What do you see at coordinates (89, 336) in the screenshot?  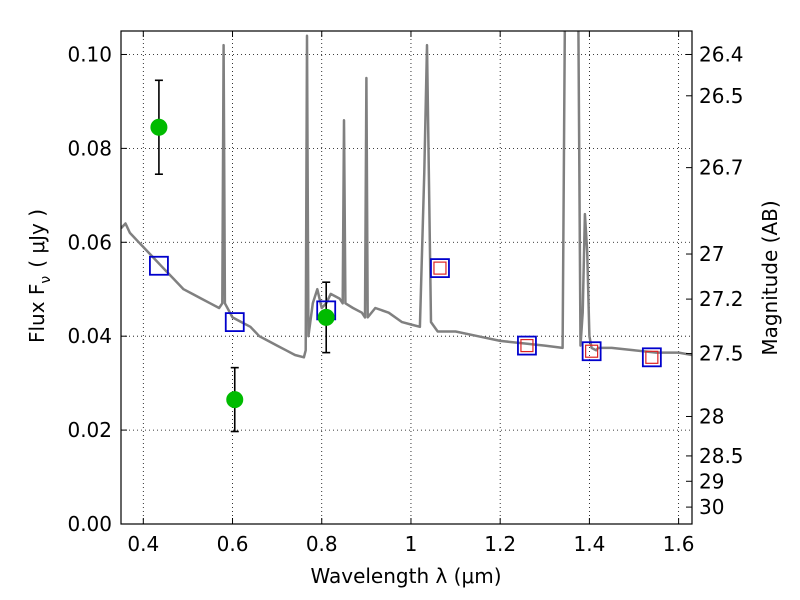 I see `y-tick-label: 0.04` at bounding box center [89, 336].